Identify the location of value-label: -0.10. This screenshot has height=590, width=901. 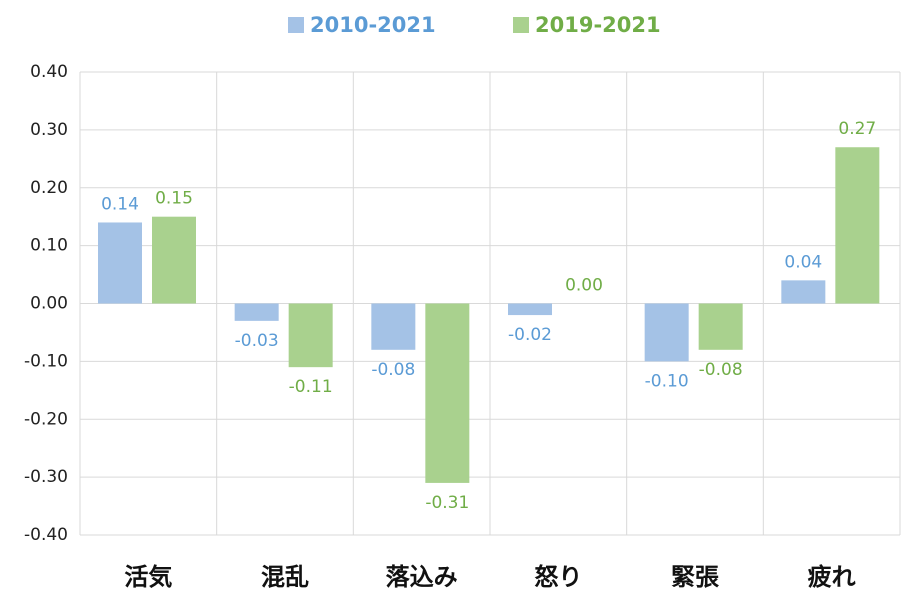
(667, 381).